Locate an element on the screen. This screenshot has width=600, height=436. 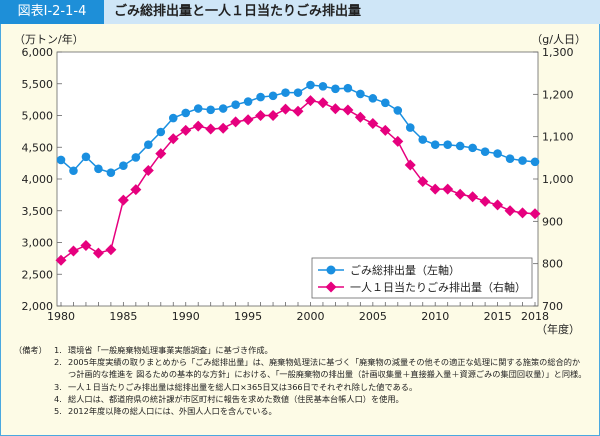
y-right-tick-label: 1,300 is located at coordinates (558, 52).